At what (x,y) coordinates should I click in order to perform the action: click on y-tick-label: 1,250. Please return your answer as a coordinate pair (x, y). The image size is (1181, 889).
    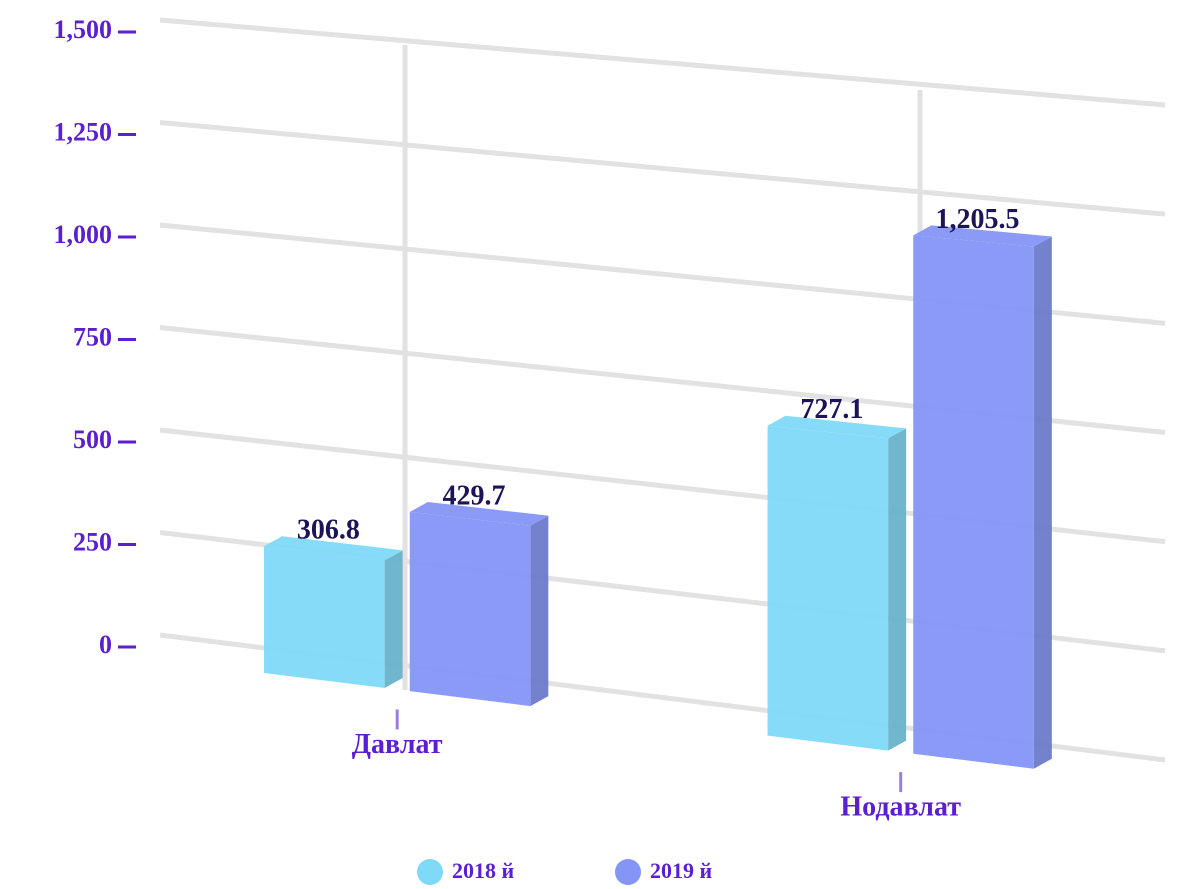
    Looking at the image, I should click on (83, 131).